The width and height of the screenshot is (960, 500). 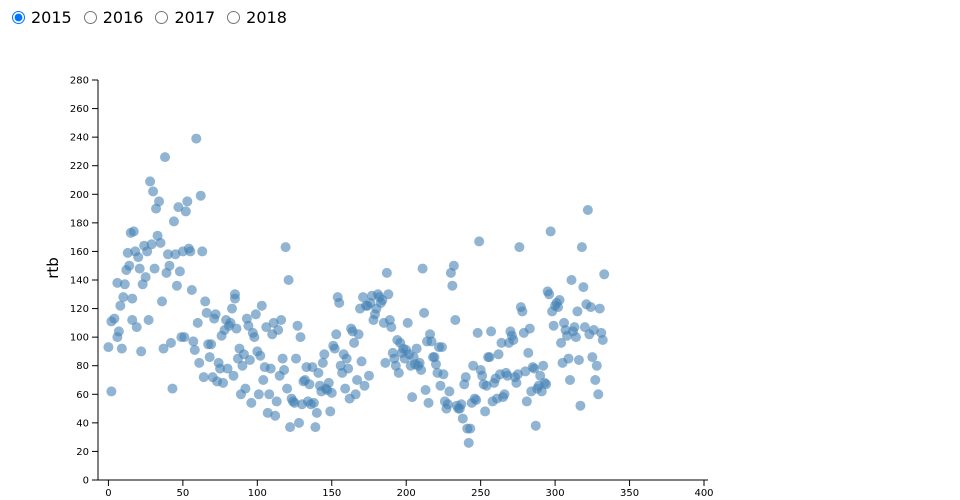 I want to click on y-axis-label: rtb, so click(x=53, y=268).